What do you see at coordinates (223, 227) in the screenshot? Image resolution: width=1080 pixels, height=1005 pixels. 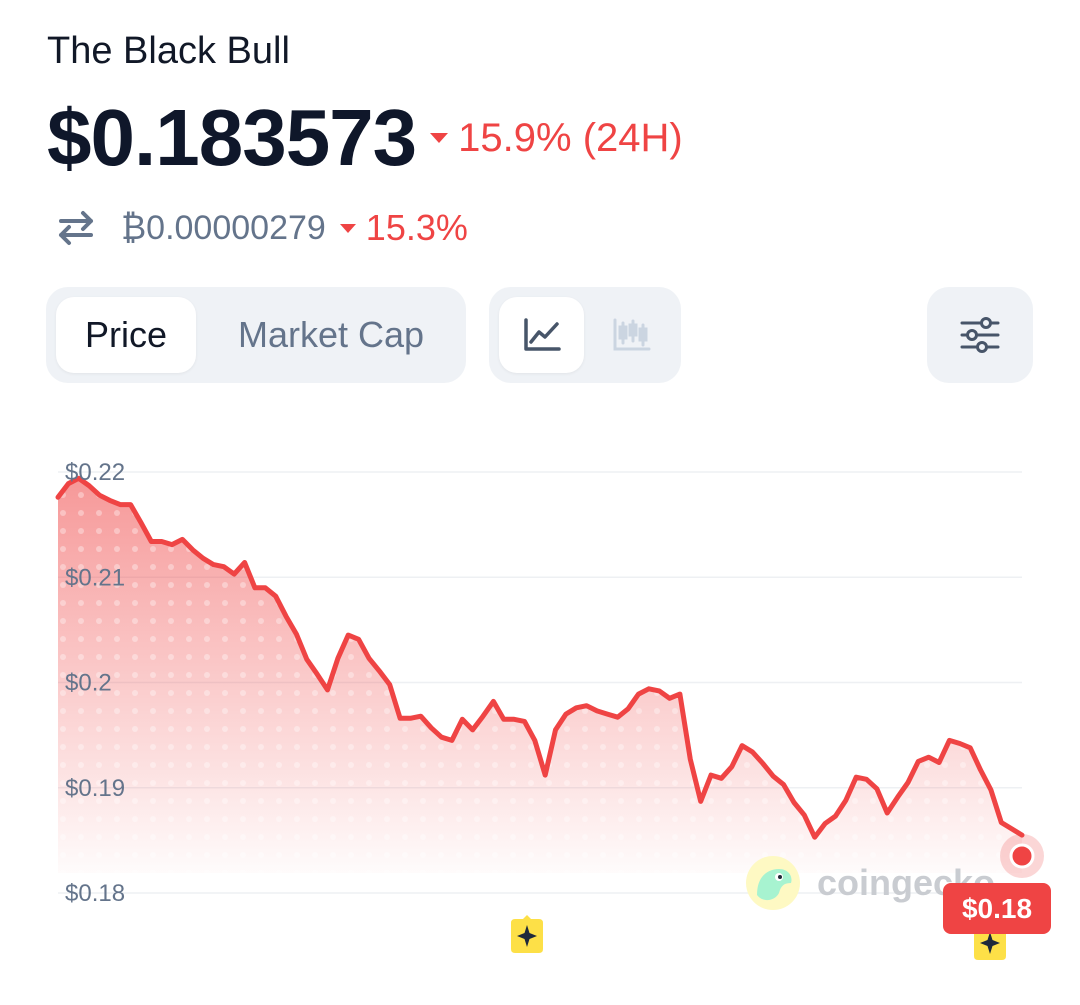 I see `btc-price: ₿0.00000279` at bounding box center [223, 227].